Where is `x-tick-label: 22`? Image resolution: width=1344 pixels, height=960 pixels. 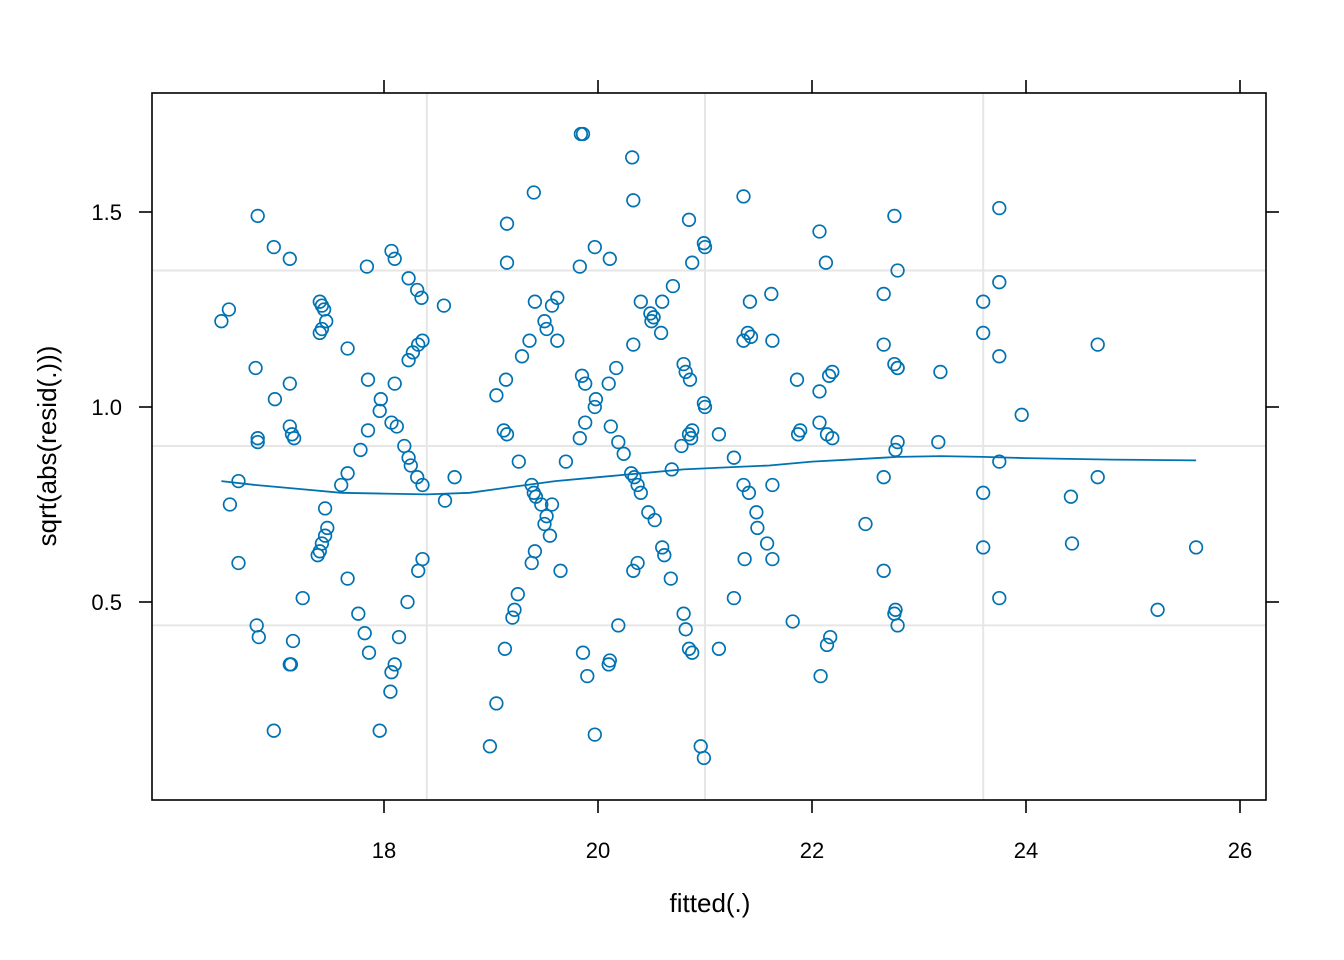
x-tick-label: 22 is located at coordinates (812, 850).